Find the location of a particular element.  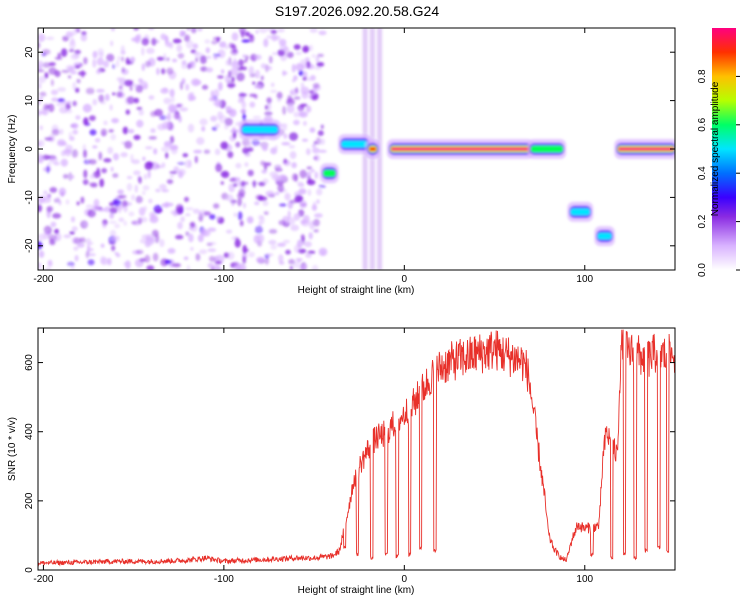

spectrogram-feature-core is located at coordinates (460, 149).